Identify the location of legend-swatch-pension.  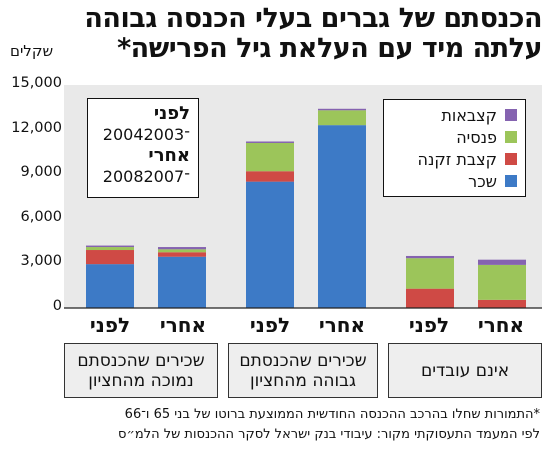
(511, 137).